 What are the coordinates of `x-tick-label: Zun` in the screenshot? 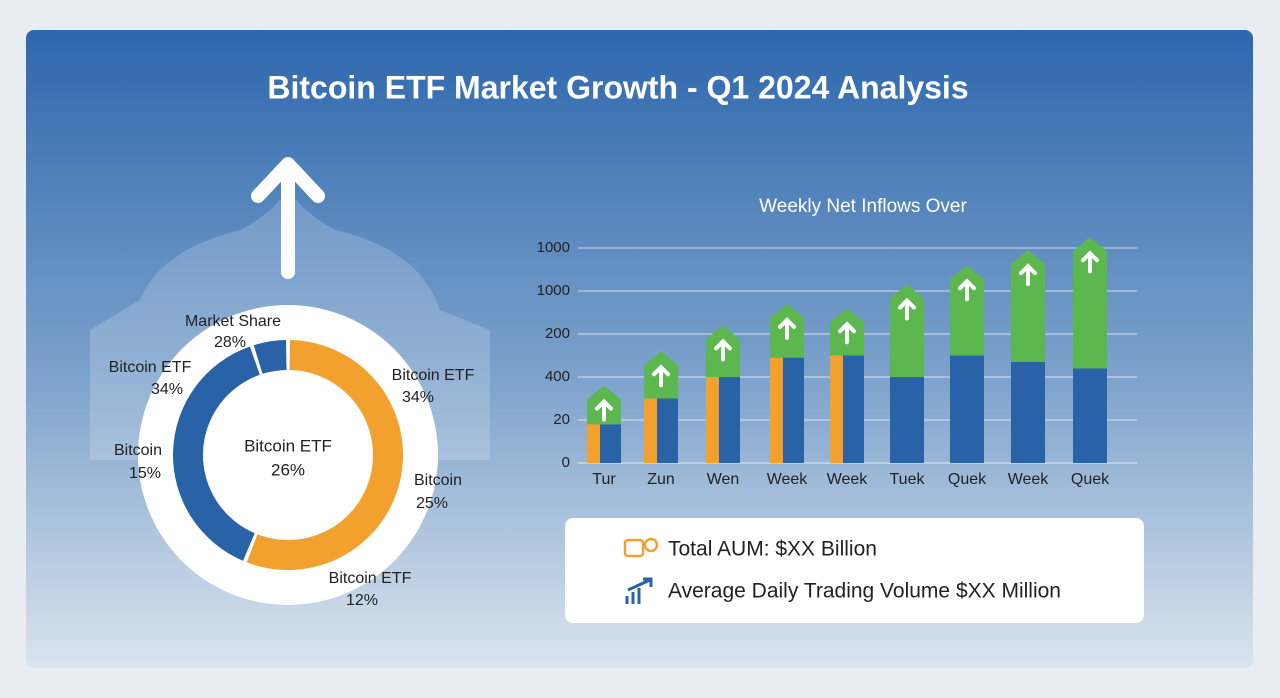 It's located at (661, 479).